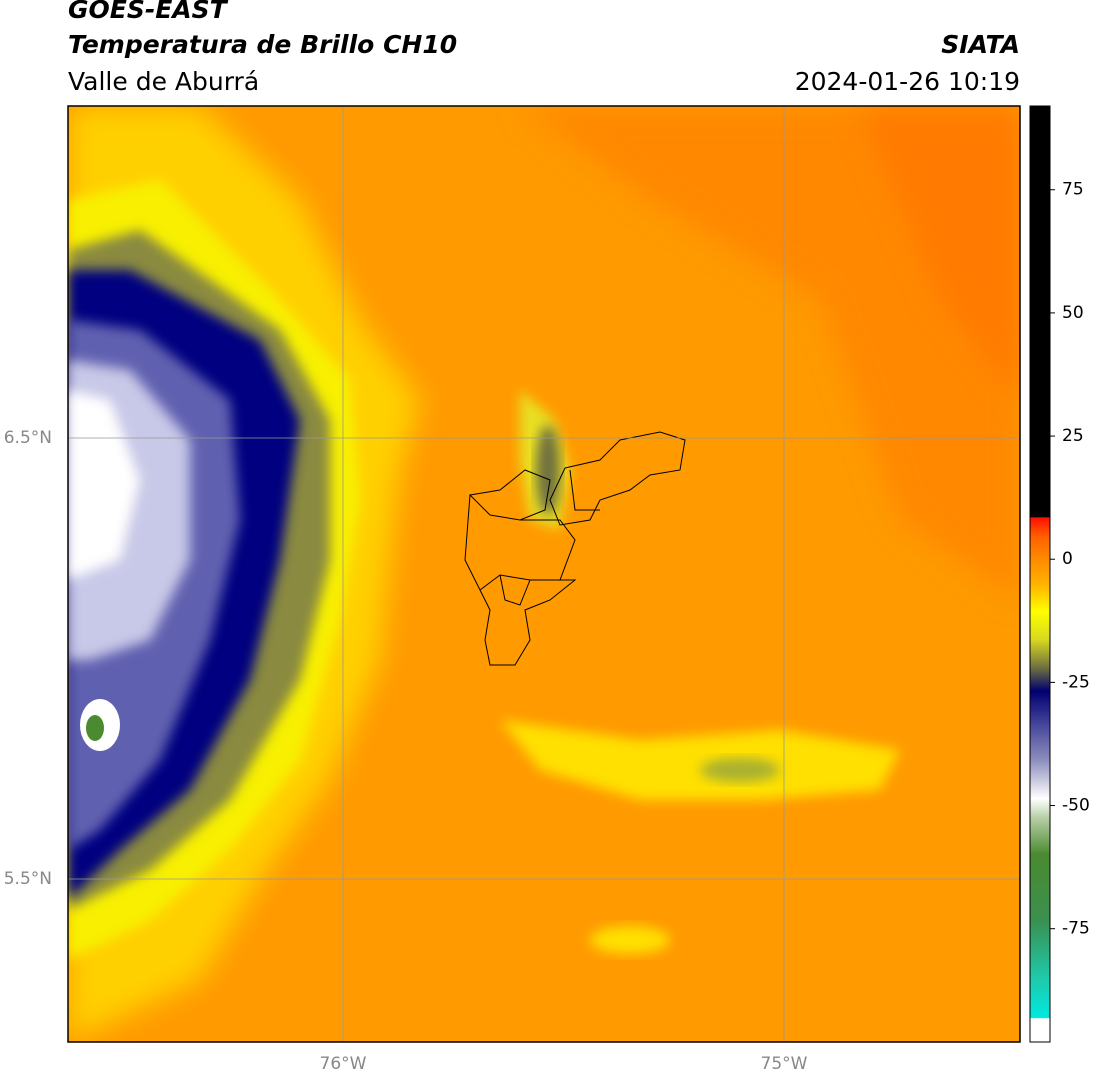 This screenshot has width=1094, height=1078. What do you see at coordinates (28, 879) in the screenshot?
I see `lat-label: 5.5°N` at bounding box center [28, 879].